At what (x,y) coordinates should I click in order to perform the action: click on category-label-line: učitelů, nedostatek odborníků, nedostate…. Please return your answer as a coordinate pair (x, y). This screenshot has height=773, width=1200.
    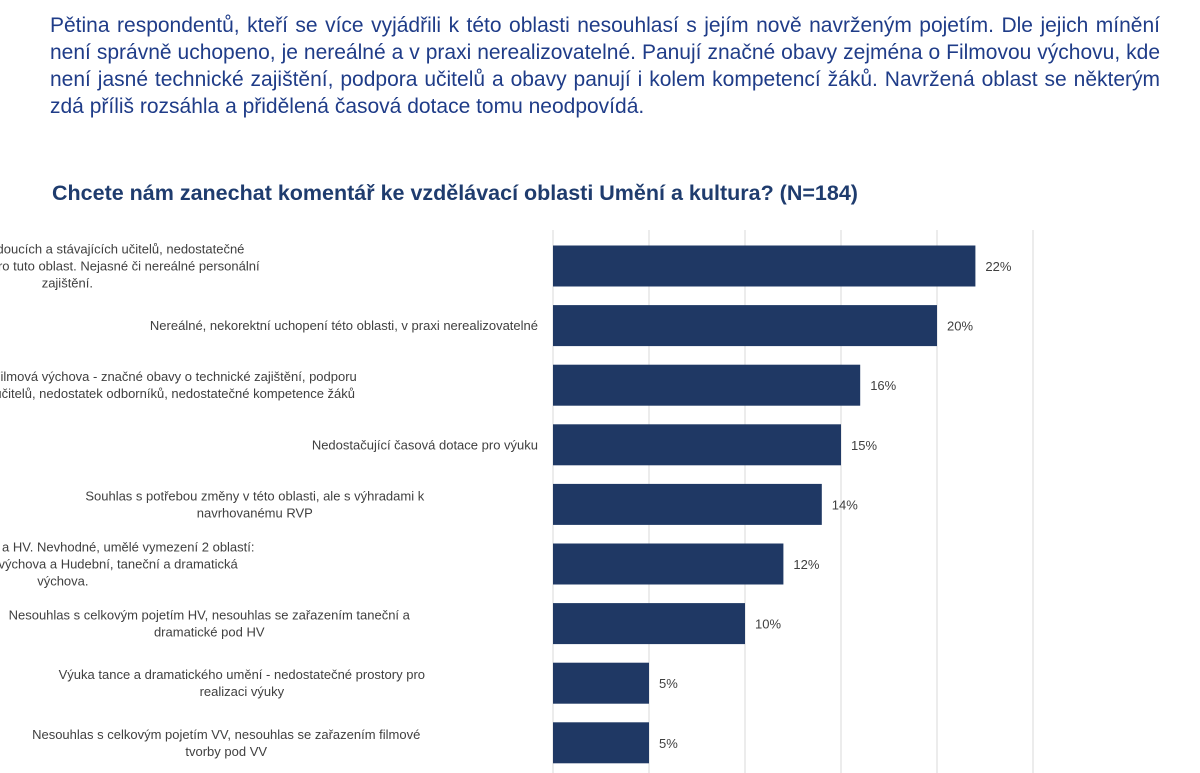
    Looking at the image, I should click on (177, 393).